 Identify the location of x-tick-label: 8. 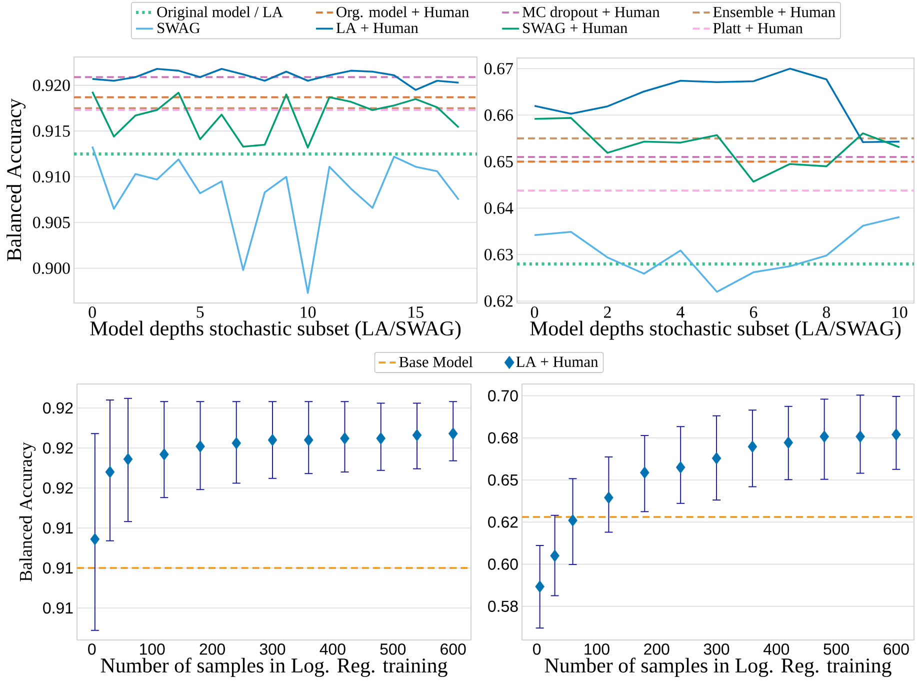
(826, 312).